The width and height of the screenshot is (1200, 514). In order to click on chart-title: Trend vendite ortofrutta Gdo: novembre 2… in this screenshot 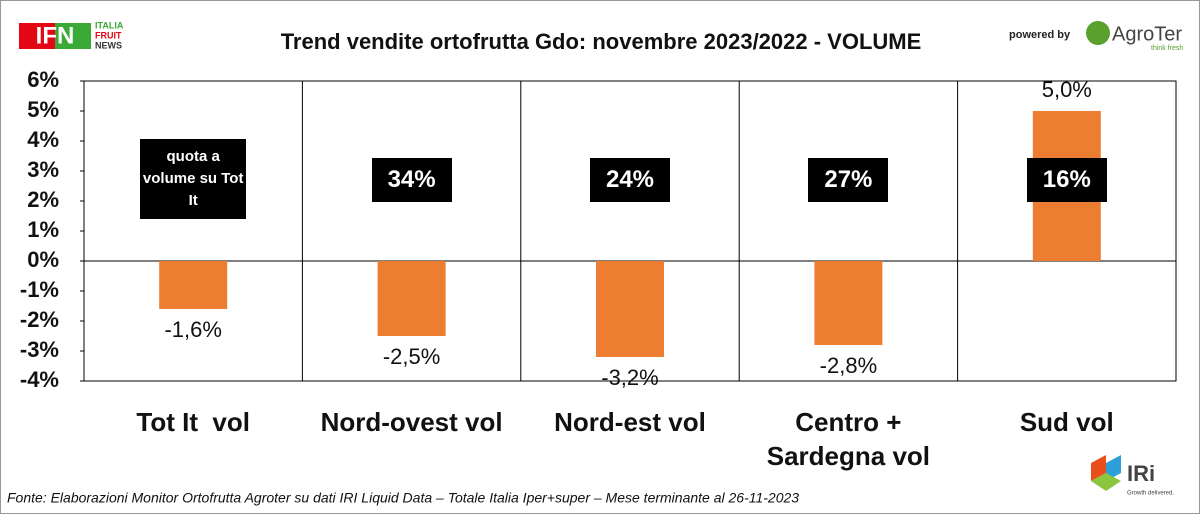, I will do `click(601, 41)`.